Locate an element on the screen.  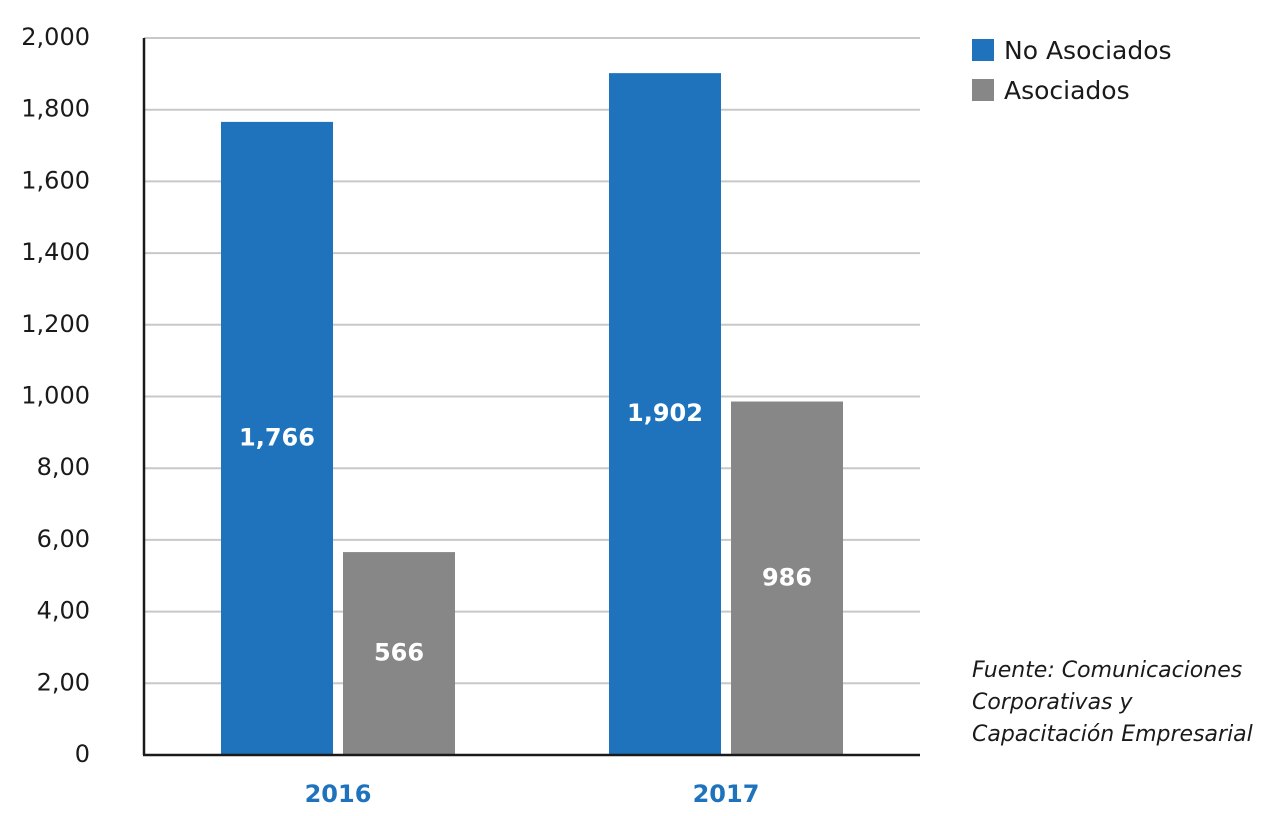
legend-label: Asociados is located at coordinates (1067, 90).